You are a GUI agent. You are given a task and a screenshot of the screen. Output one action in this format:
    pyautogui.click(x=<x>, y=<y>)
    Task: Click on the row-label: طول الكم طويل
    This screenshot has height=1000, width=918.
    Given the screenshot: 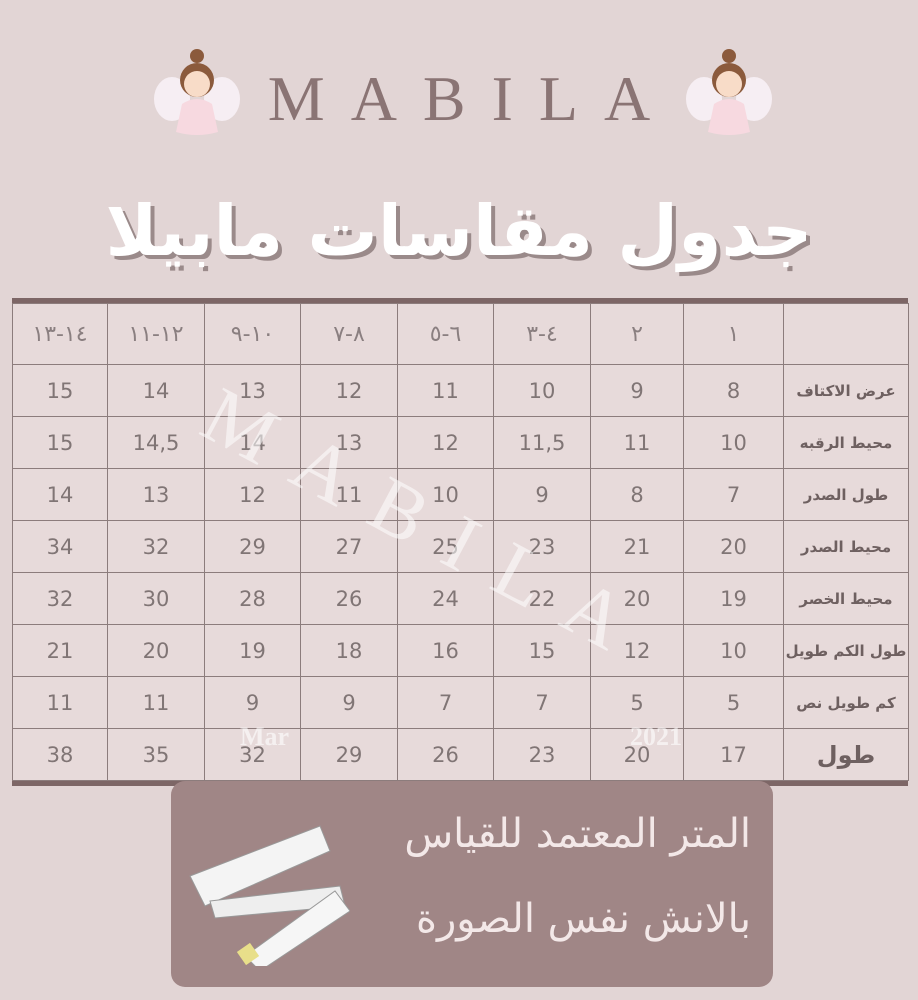 What is the action you would take?
    pyautogui.click(x=846, y=650)
    